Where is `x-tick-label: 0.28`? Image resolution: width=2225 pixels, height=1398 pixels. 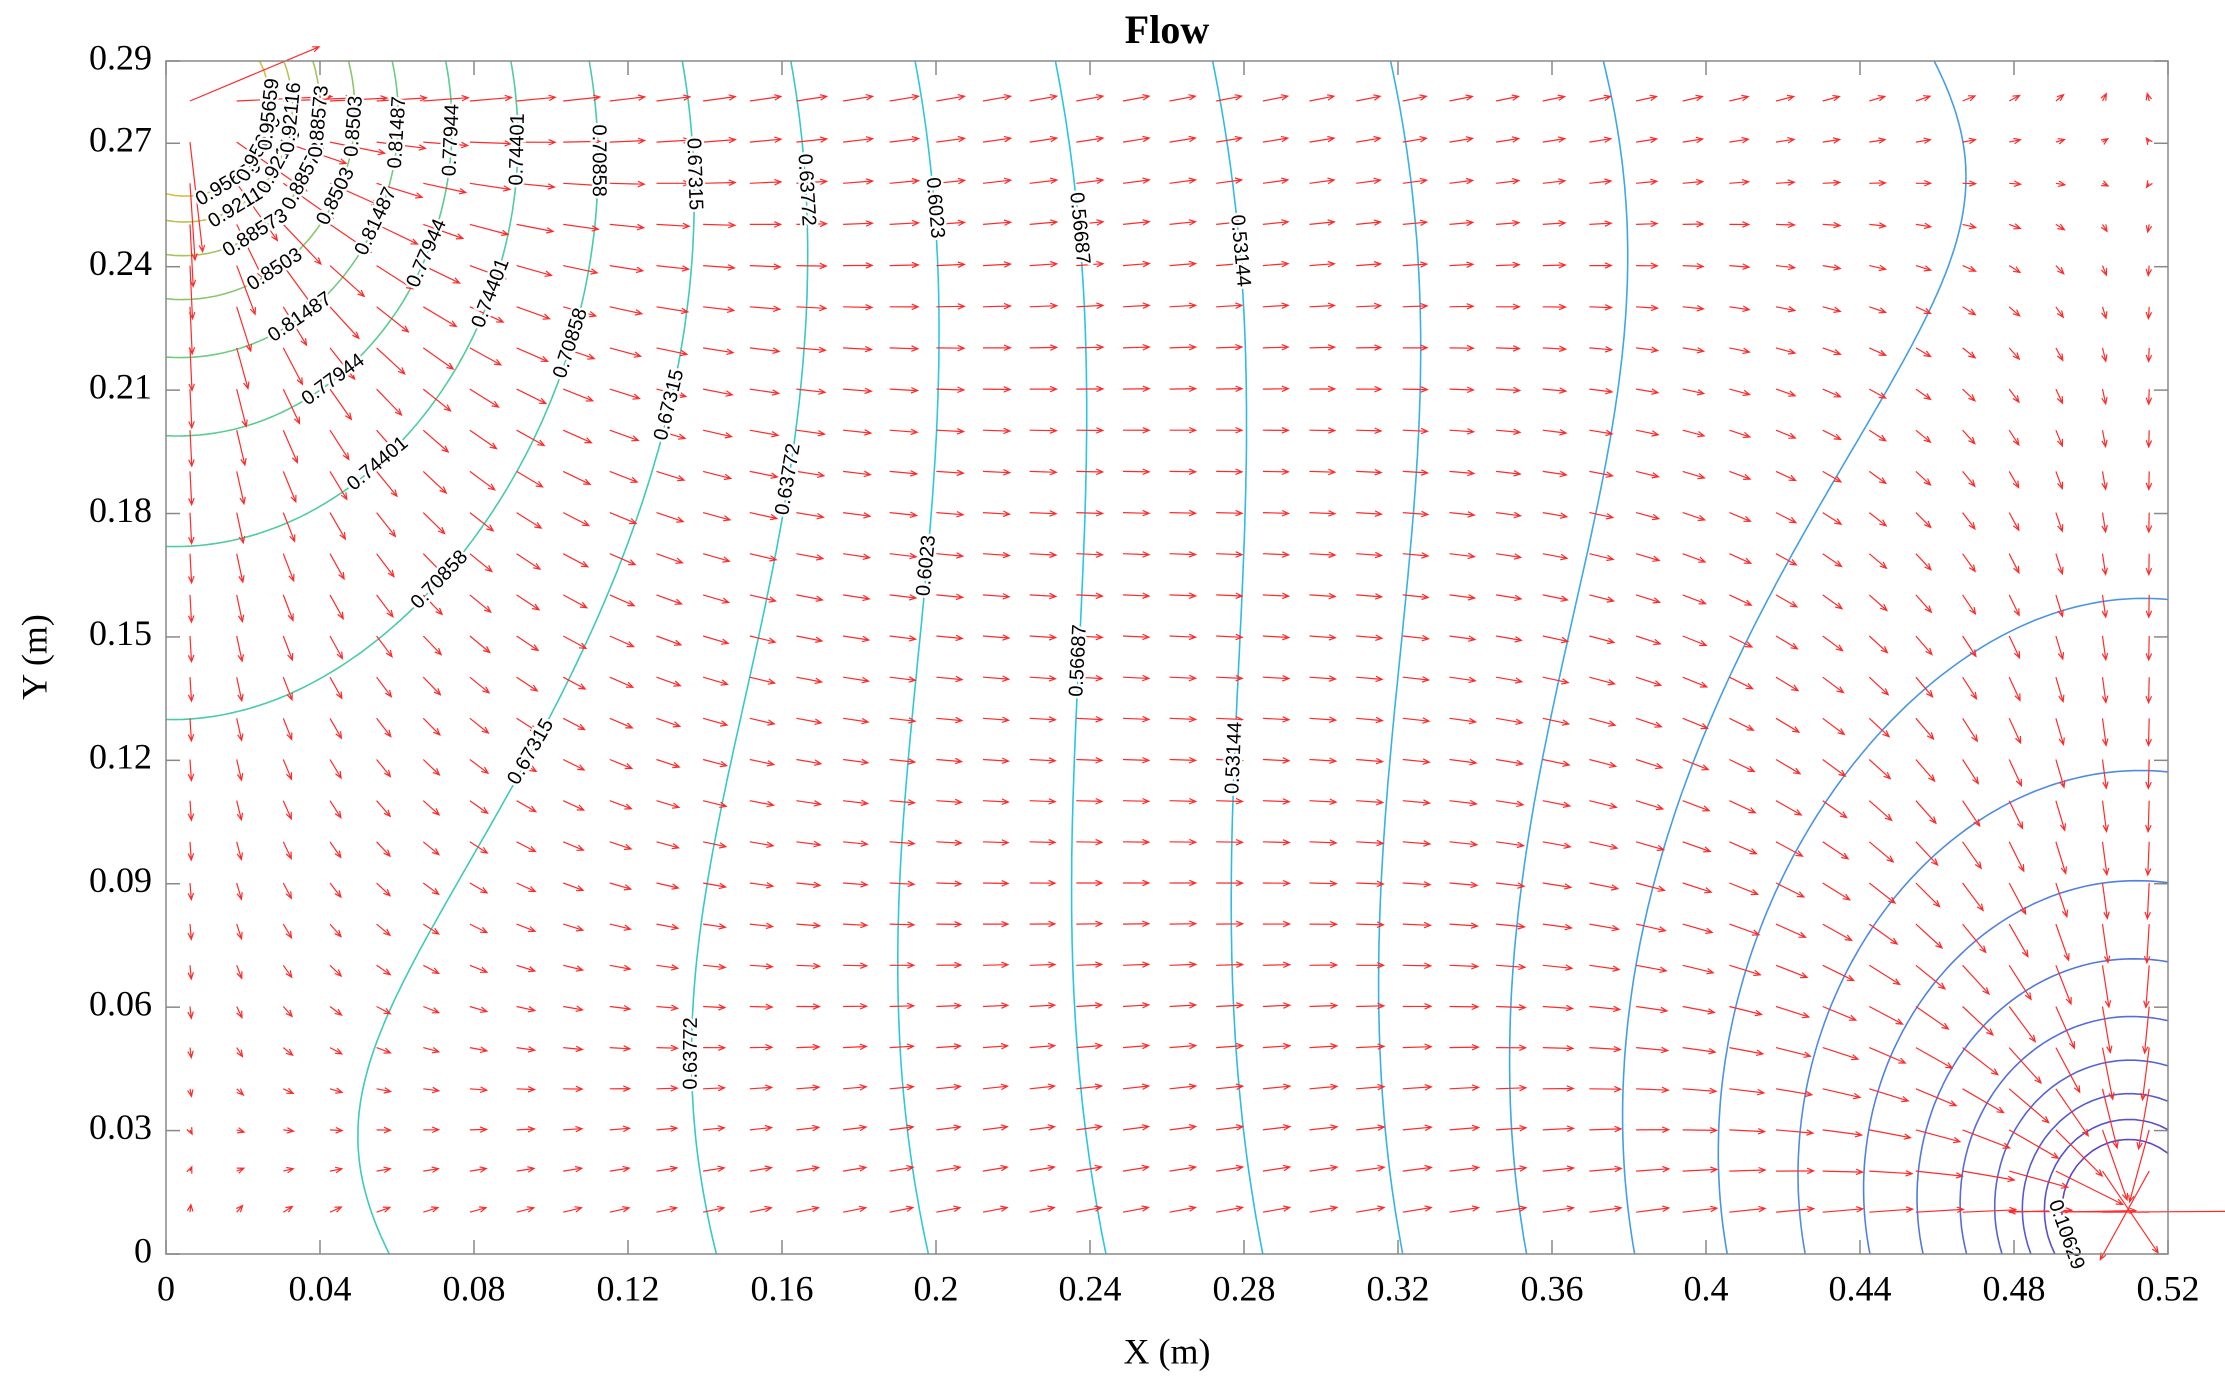
x-tick-label: 0.28 is located at coordinates (1244, 1288).